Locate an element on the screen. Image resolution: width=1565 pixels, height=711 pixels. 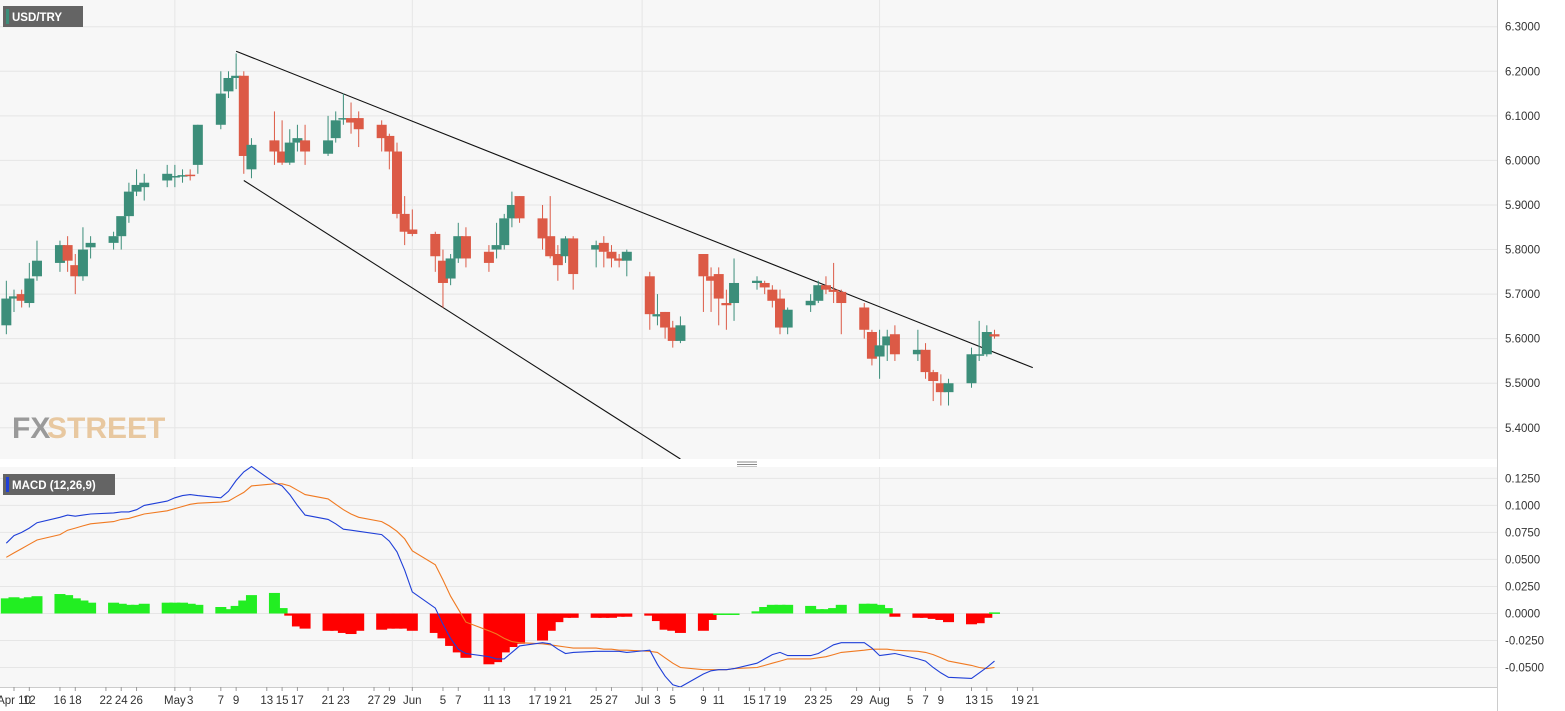
x-tick-label: Jun is located at coordinates (412, 701).